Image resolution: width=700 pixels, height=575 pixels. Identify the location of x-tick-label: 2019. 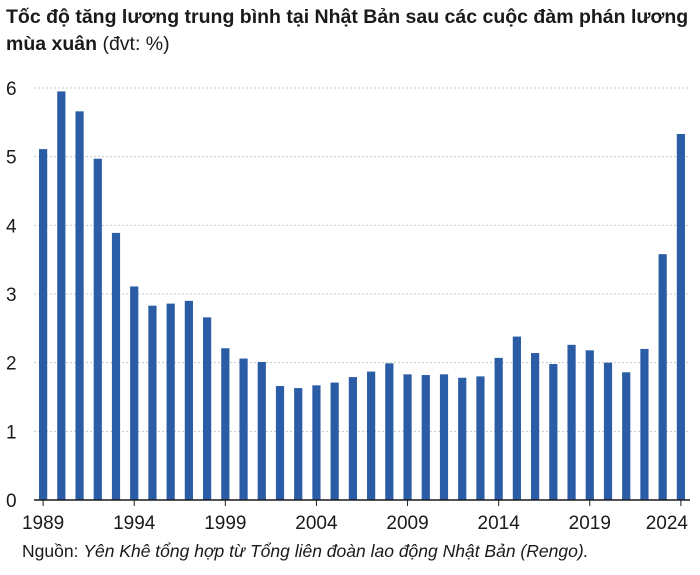
(590, 523).